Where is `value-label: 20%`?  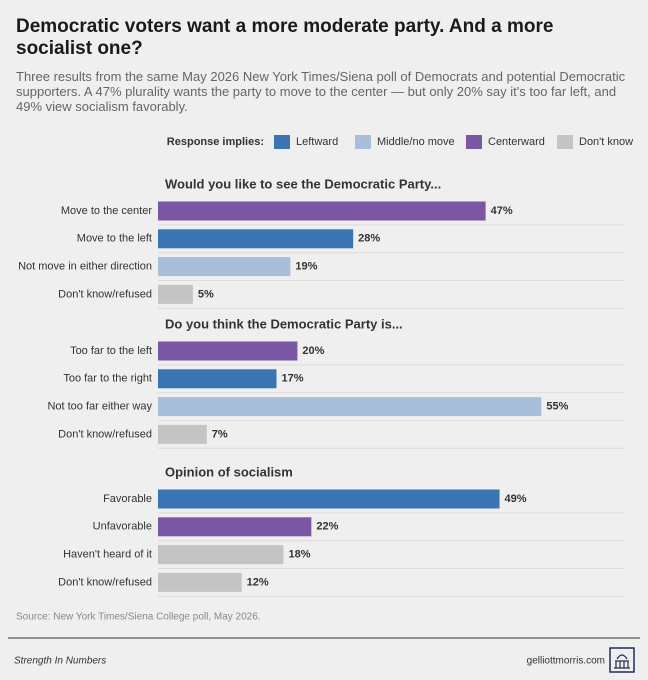 value-label: 20% is located at coordinates (313, 351).